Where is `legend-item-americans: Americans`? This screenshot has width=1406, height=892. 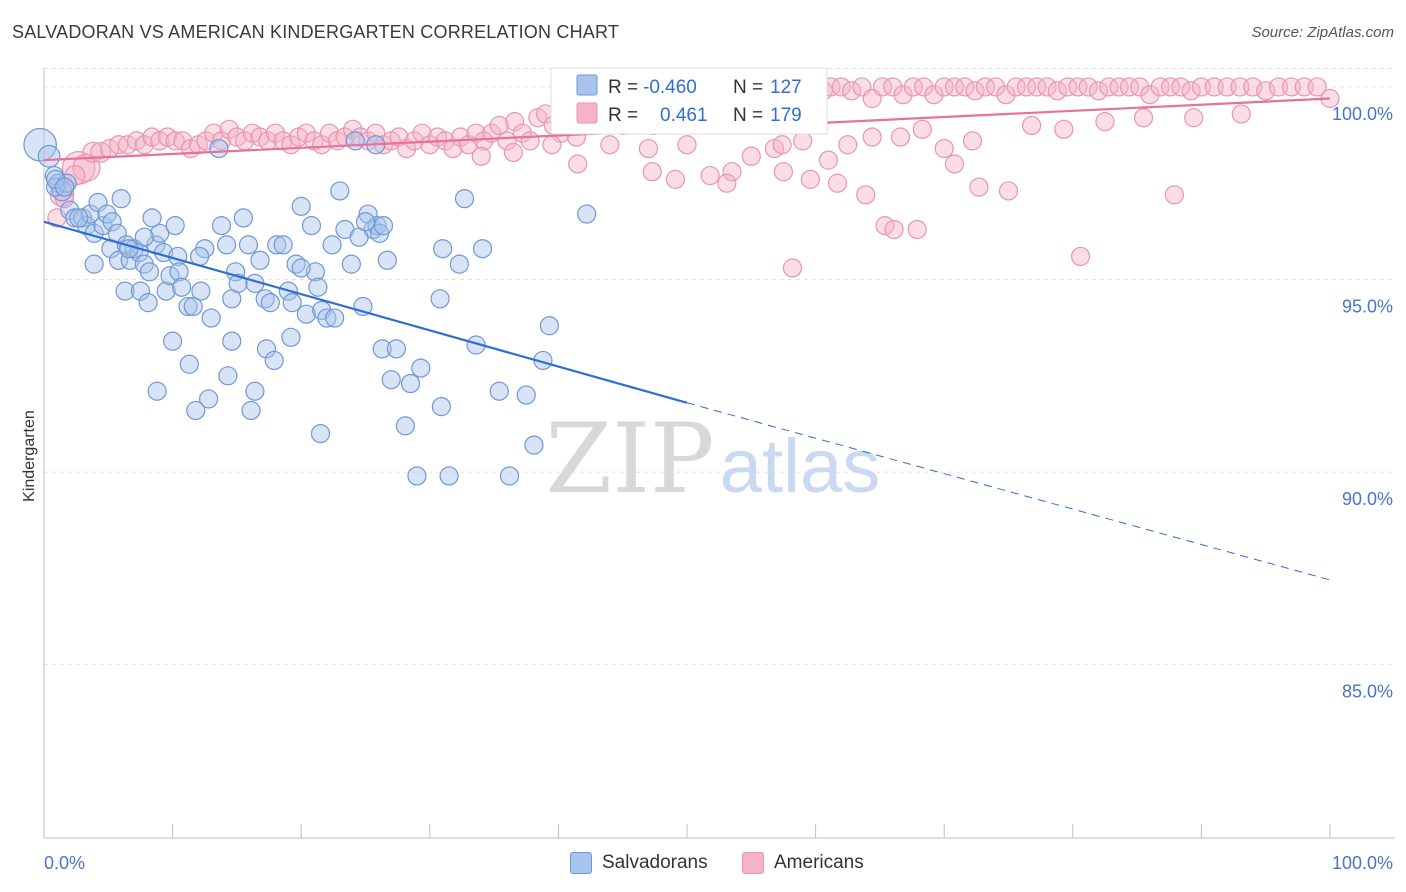
legend-item-americans: Americans is located at coordinates (803, 863).